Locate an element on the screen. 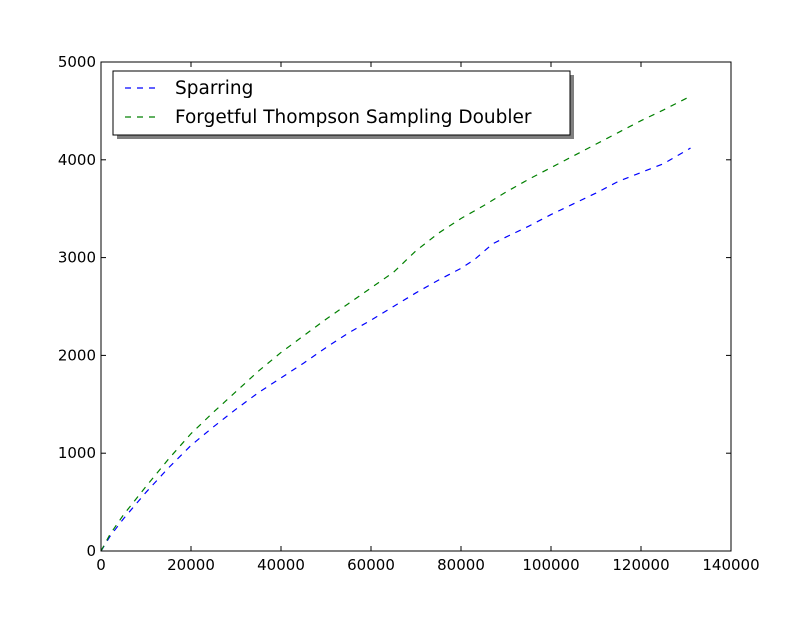  x-tick-label: 40000 is located at coordinates (281, 565).